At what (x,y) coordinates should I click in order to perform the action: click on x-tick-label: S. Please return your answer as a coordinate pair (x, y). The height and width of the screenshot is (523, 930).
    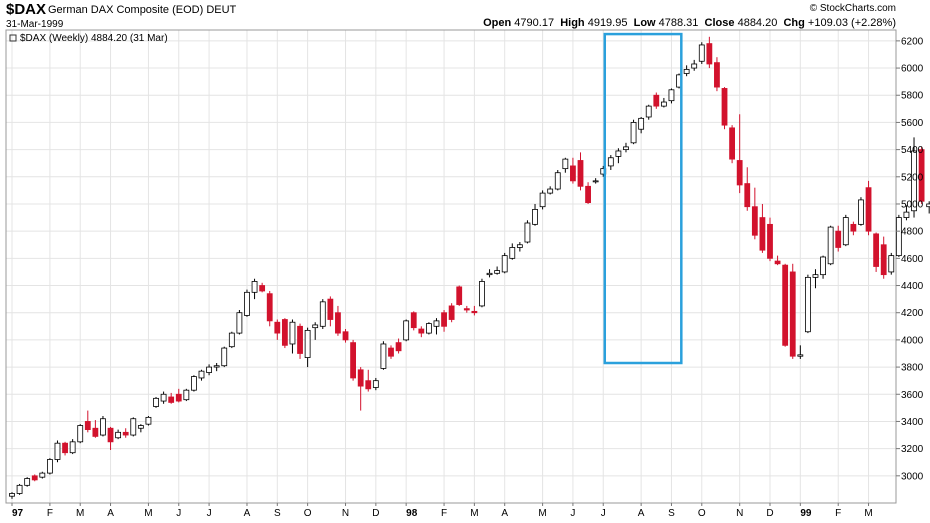
    Looking at the image, I should click on (671, 513).